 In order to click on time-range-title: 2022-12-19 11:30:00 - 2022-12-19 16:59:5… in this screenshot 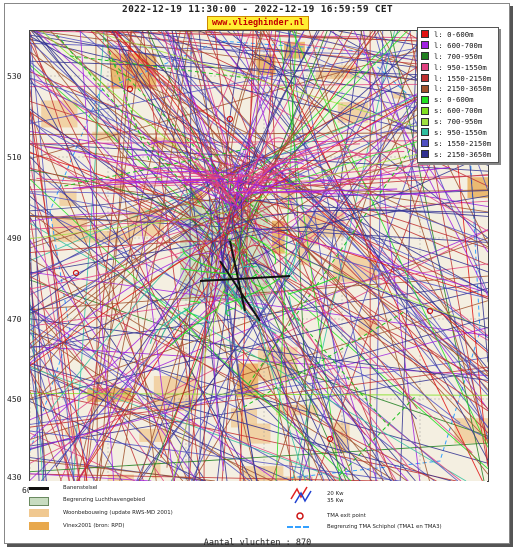, I will do `click(257, 9)`.